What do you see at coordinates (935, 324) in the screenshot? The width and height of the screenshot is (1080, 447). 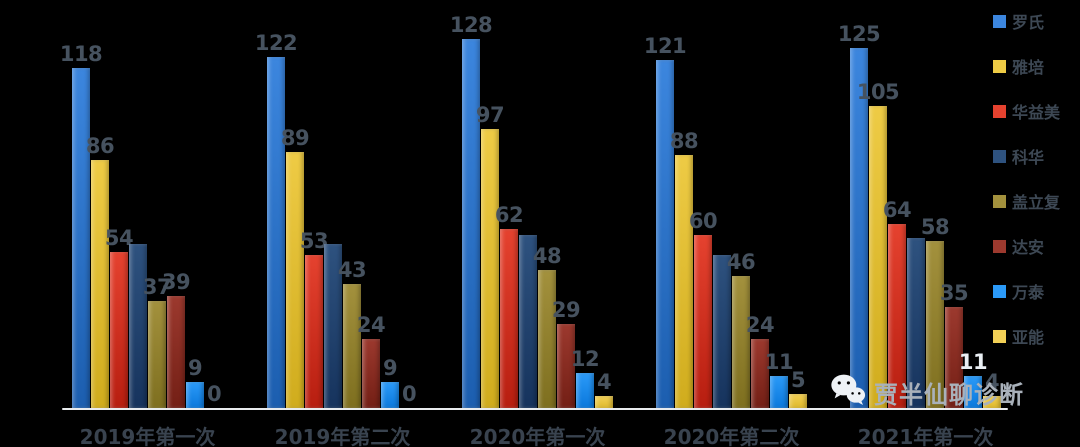 I see `bar-盖立复-2021年第一次` at bounding box center [935, 324].